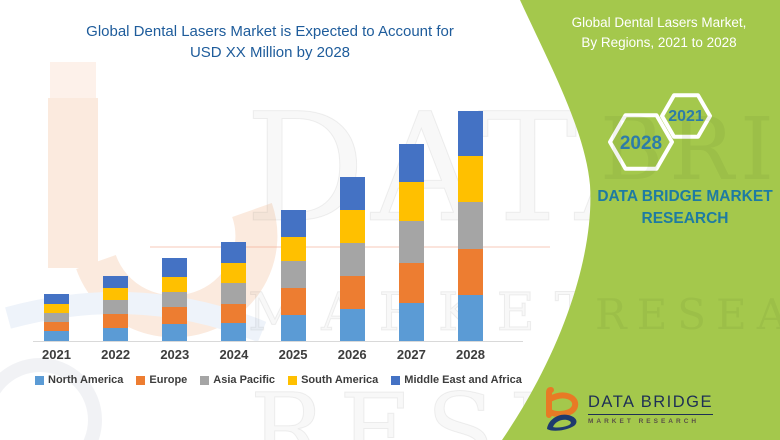 The width and height of the screenshot is (780, 440). I want to click on legend-item-south-america: South America, so click(333, 380).